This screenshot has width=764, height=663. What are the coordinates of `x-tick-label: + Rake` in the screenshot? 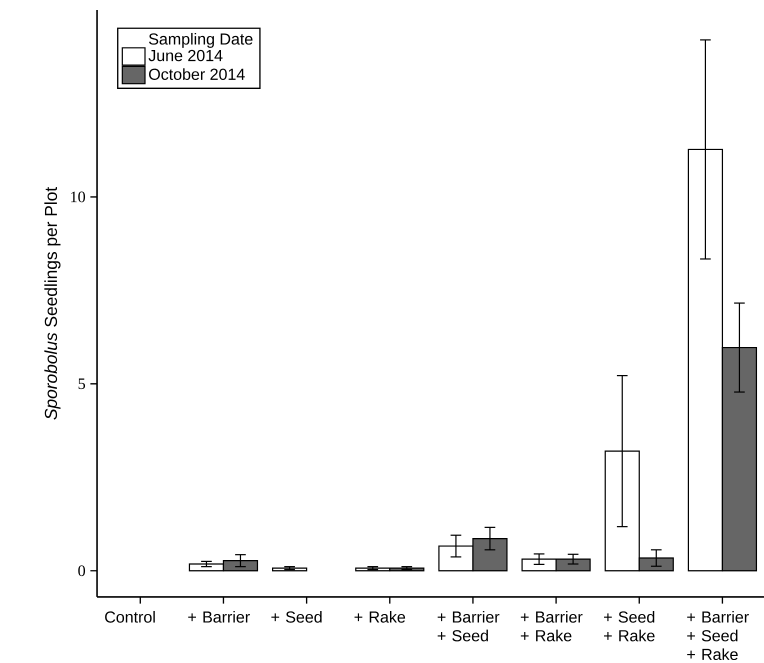 It's located at (380, 617).